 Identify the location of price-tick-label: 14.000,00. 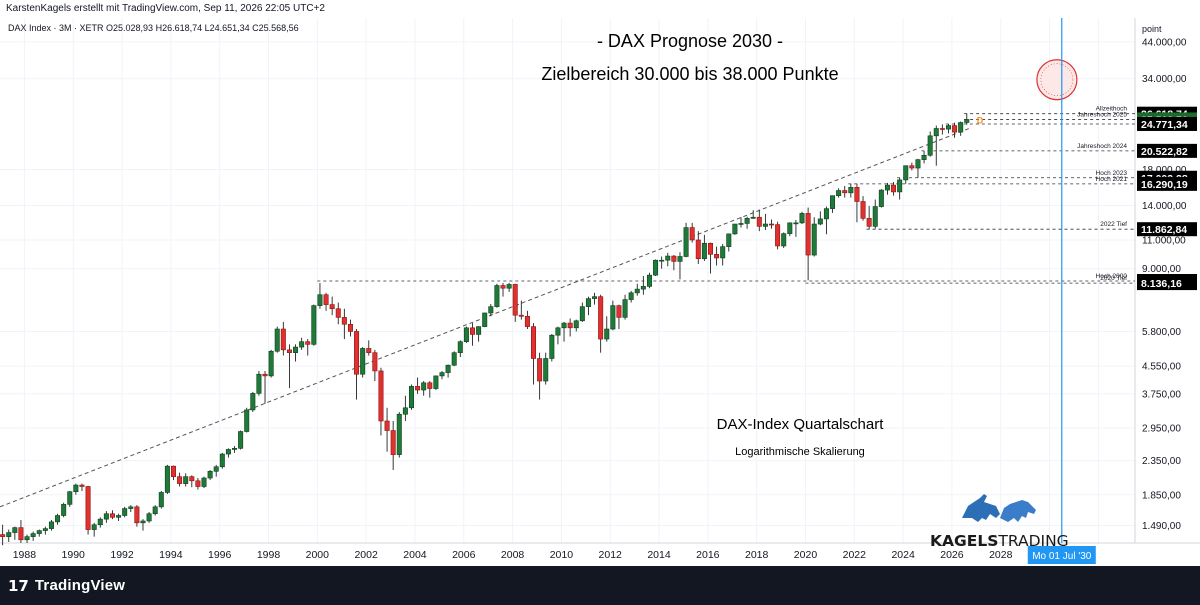
(1164, 206).